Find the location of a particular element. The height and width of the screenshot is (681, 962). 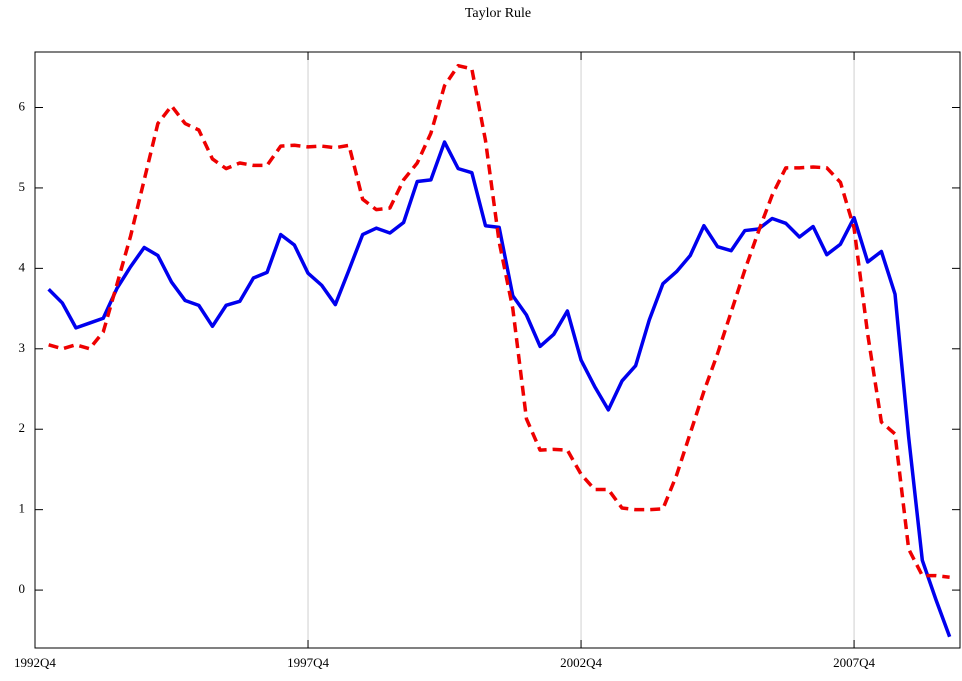

y-tick-label: 4 is located at coordinates (22, 266).